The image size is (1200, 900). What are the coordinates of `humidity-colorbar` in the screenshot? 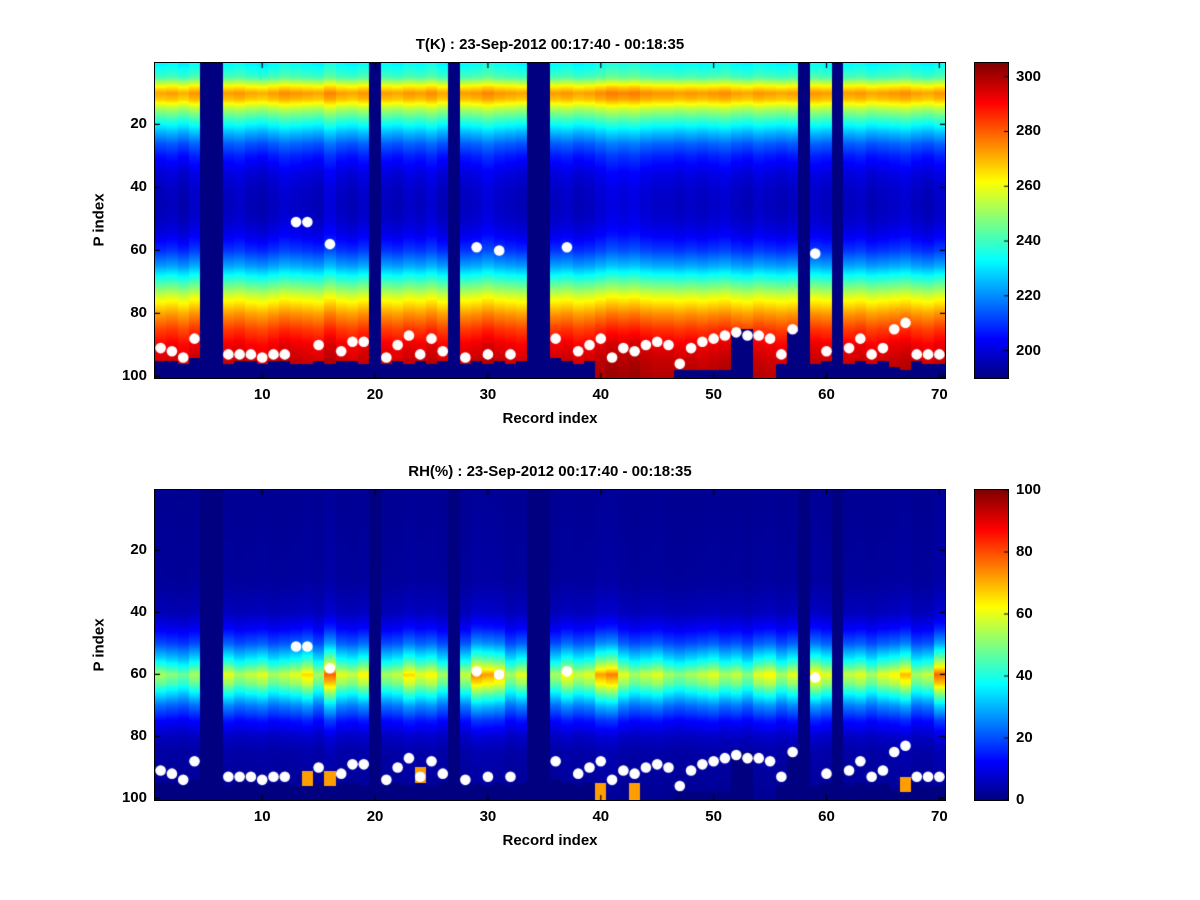 It's located at (991, 645).